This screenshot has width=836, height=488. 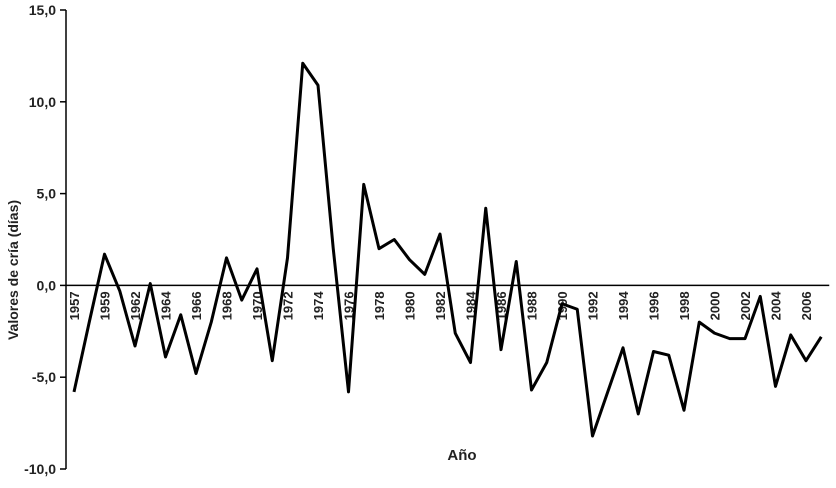 I want to click on x-tick-label: 1962, so click(x=135, y=305).